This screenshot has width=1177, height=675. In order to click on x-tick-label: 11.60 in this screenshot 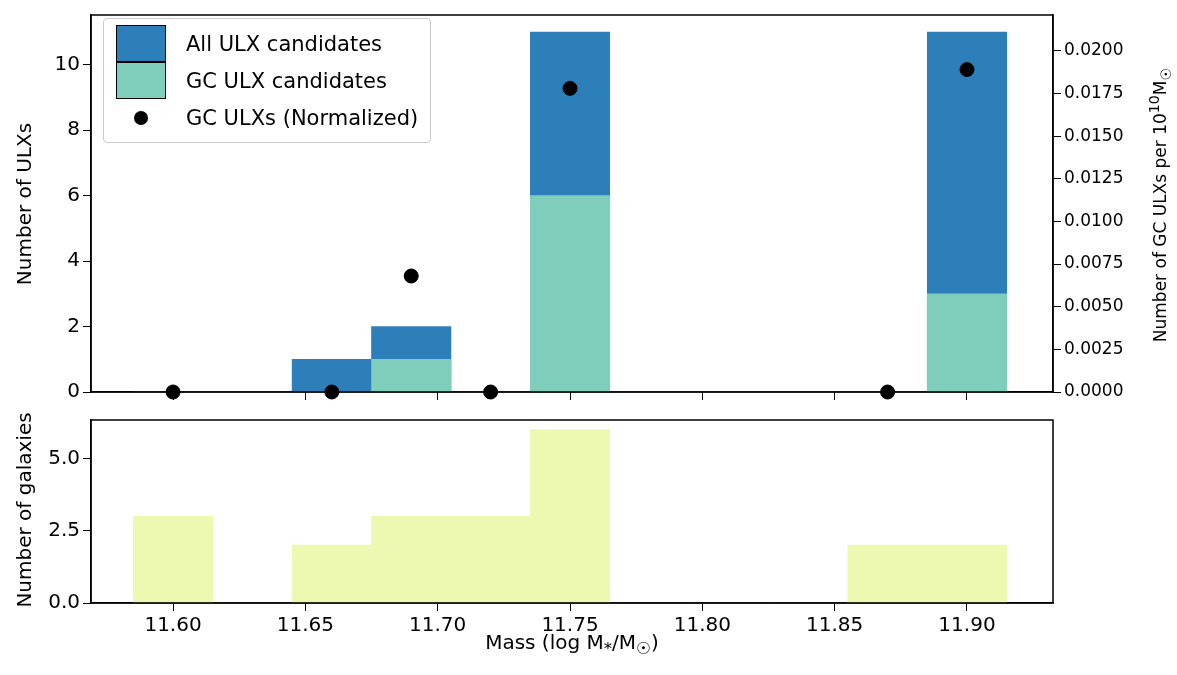, I will do `click(173, 624)`.